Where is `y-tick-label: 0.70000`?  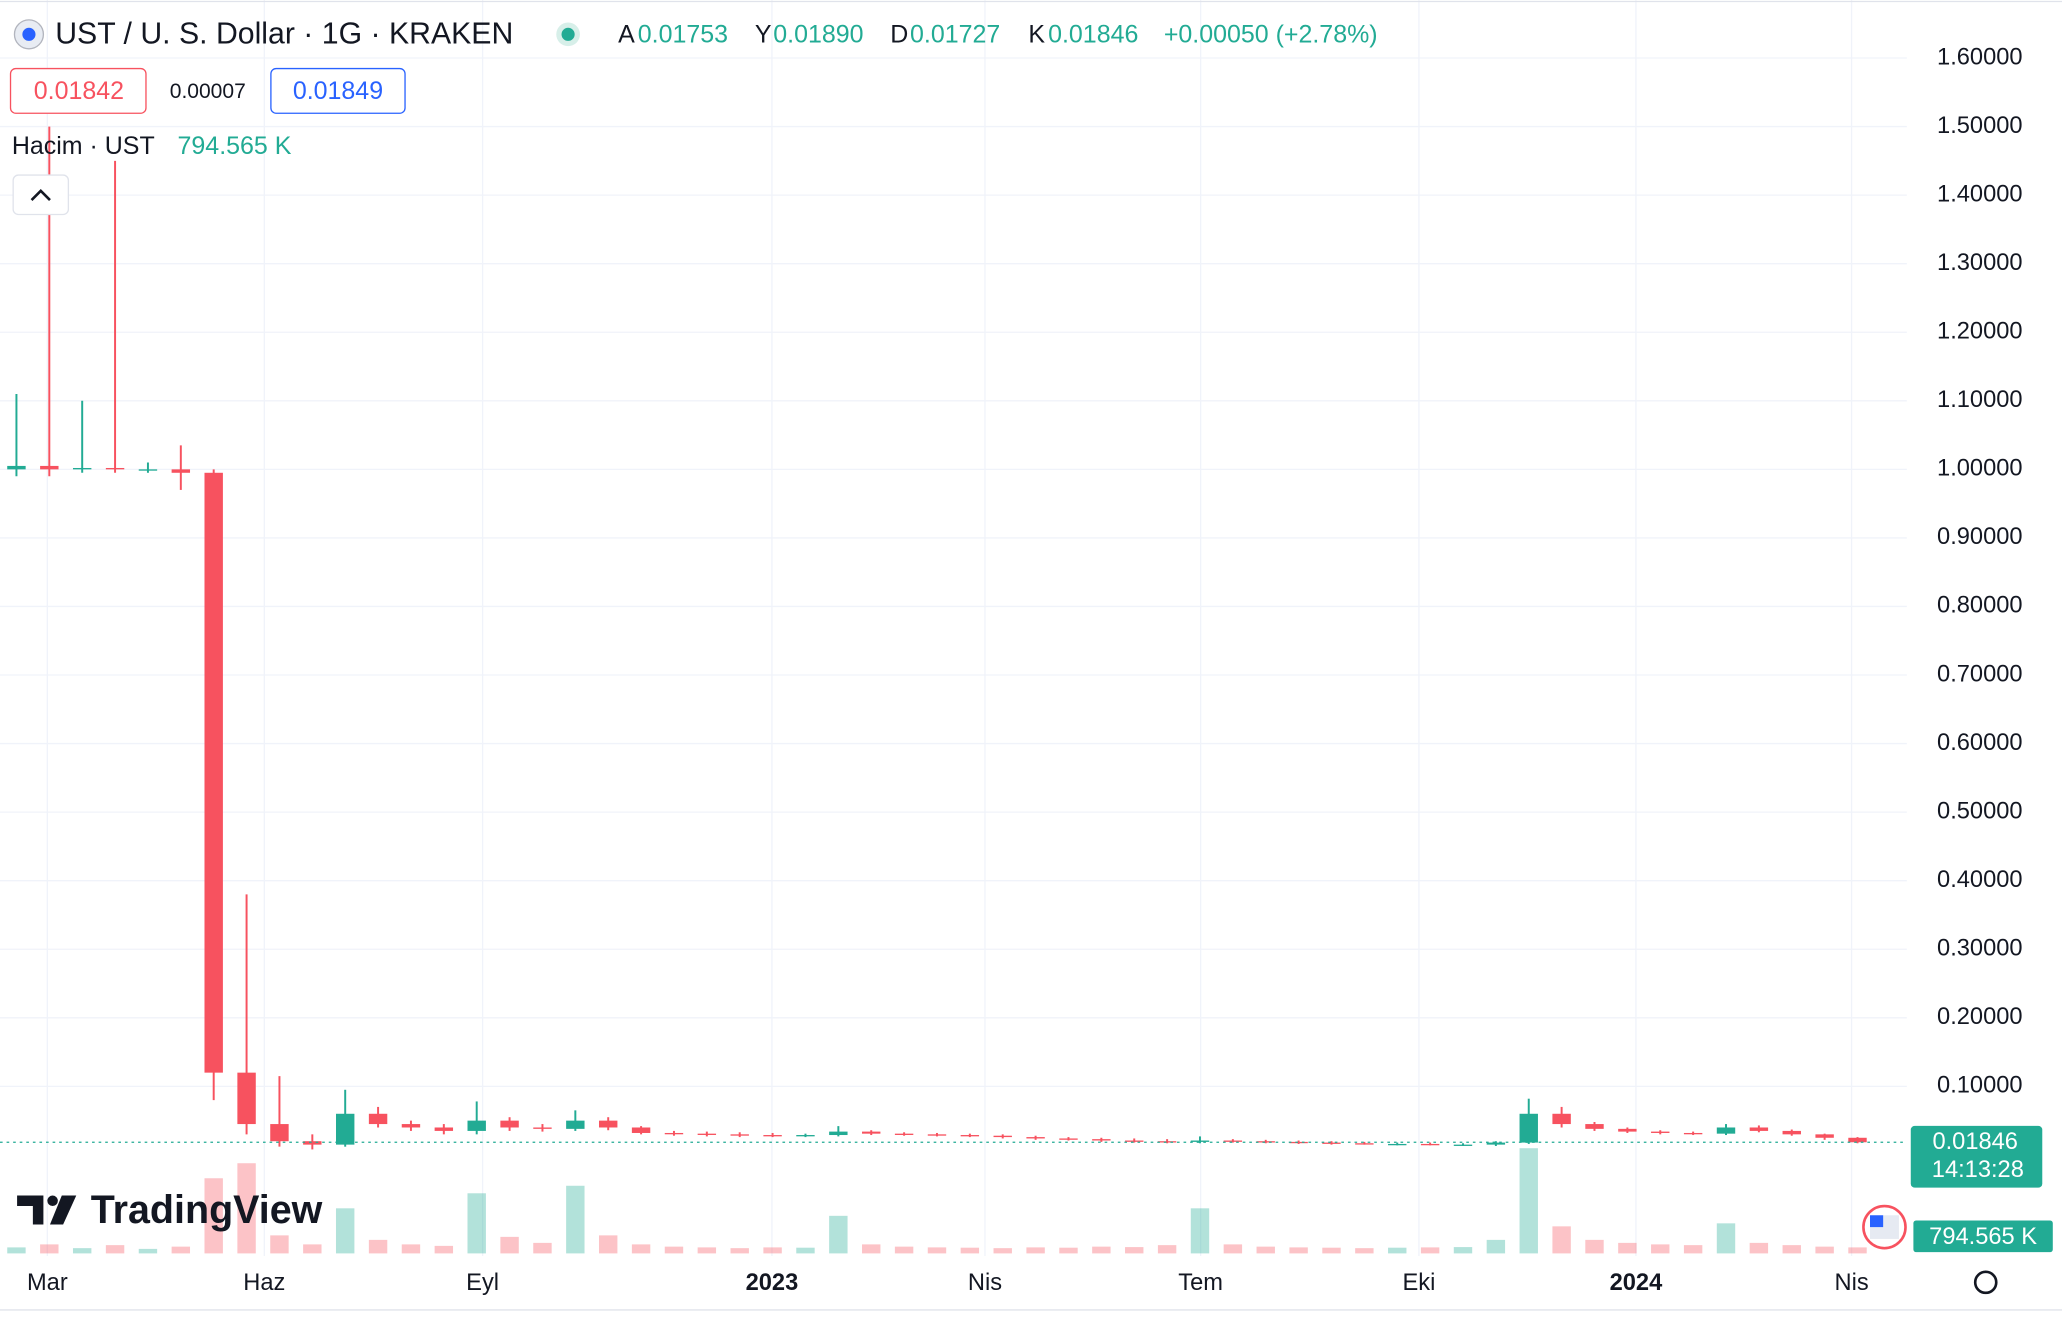
y-tick-label: 0.70000 is located at coordinates (1980, 674).